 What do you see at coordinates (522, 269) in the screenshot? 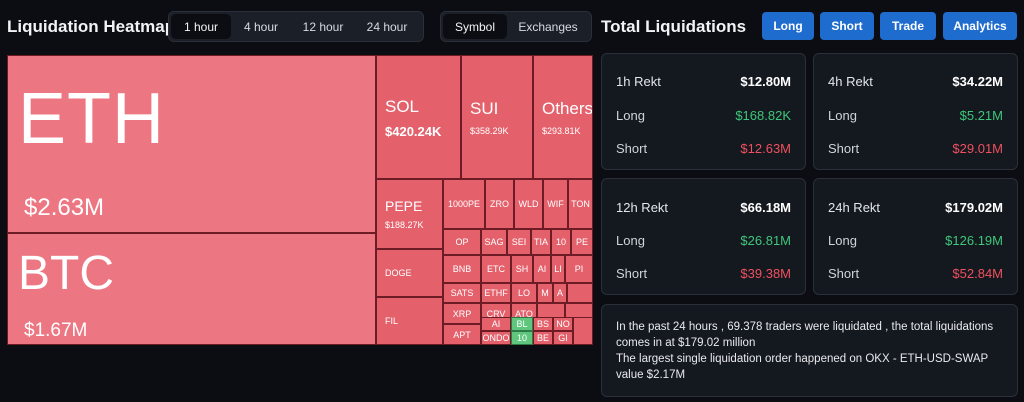
I see `heatmap-cell-small: SH` at bounding box center [522, 269].